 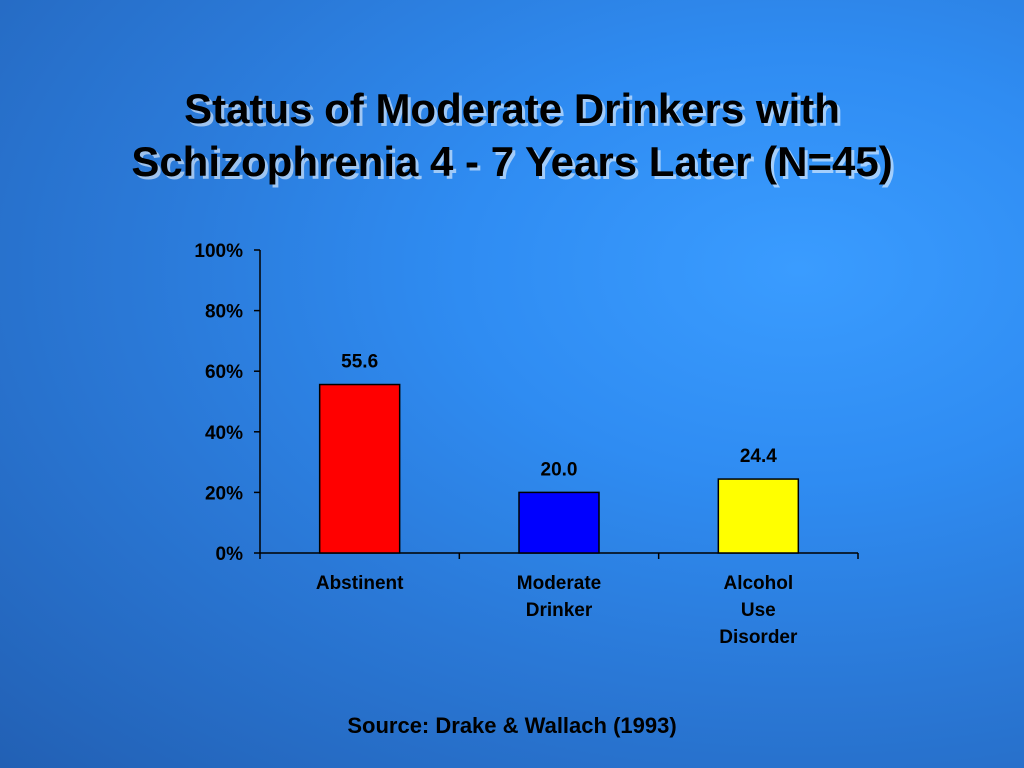 I want to click on source-citation: Source: Drake & Wallach (1993), so click(x=512, y=725).